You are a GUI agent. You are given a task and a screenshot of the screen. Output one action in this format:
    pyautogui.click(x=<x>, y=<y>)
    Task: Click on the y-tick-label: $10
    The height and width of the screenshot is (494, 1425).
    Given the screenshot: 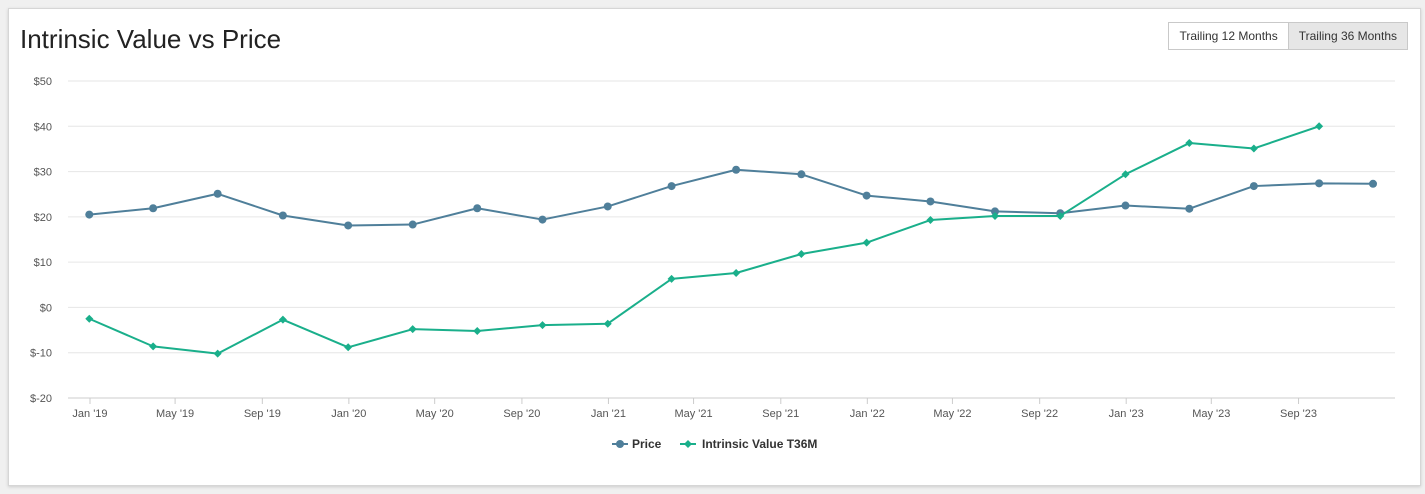 What is the action you would take?
    pyautogui.click(x=43, y=263)
    